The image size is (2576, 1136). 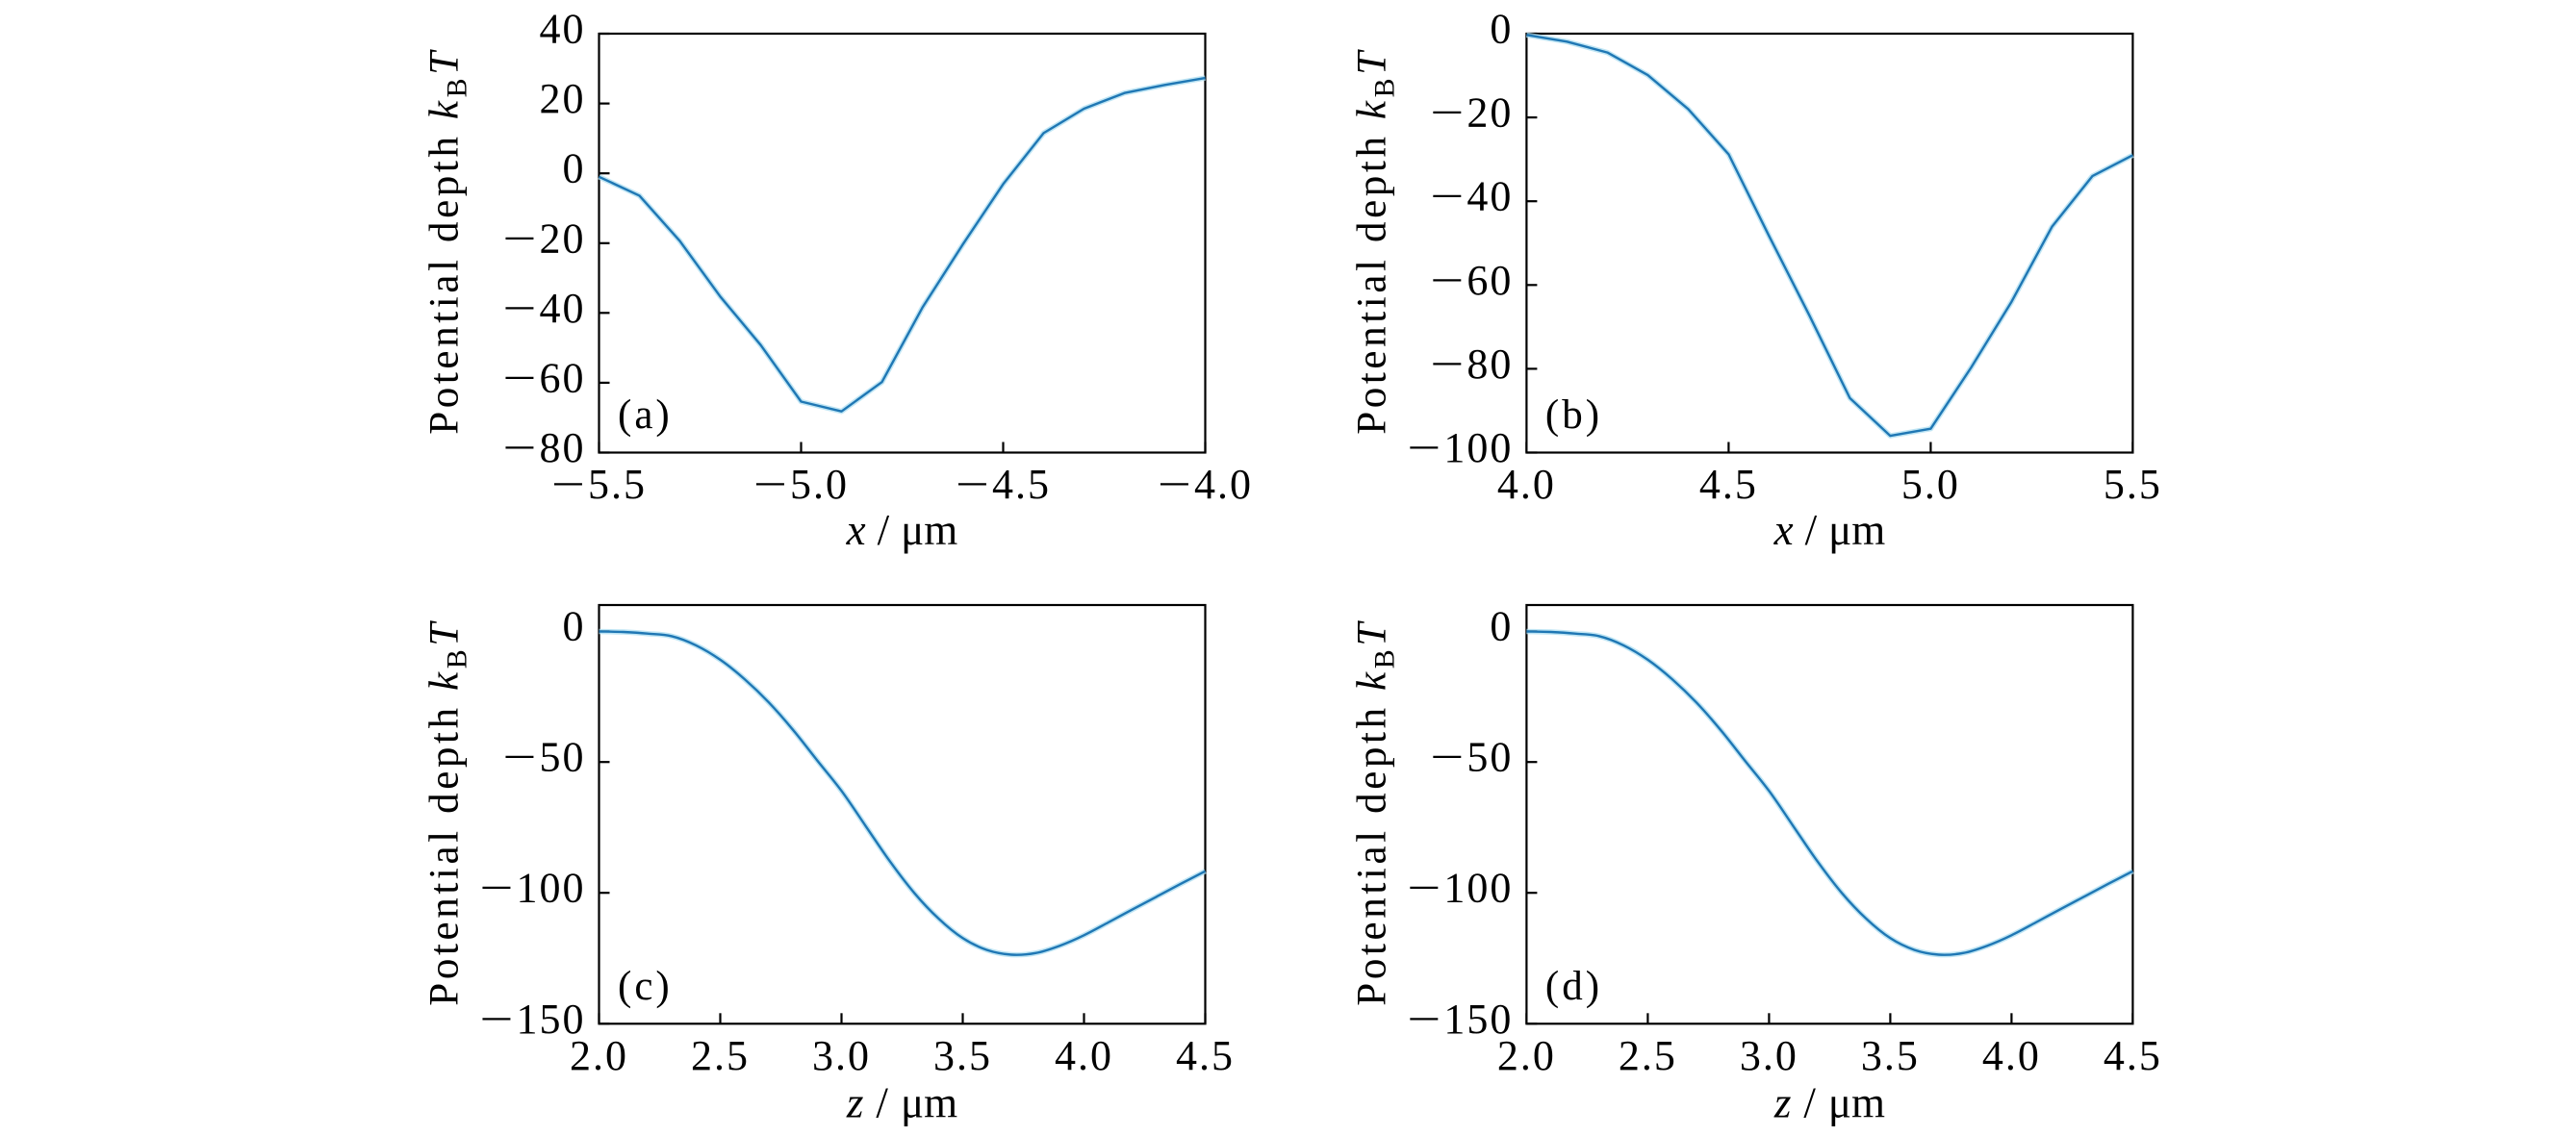 I want to click on svg-text: (b), so click(x=1573, y=415).